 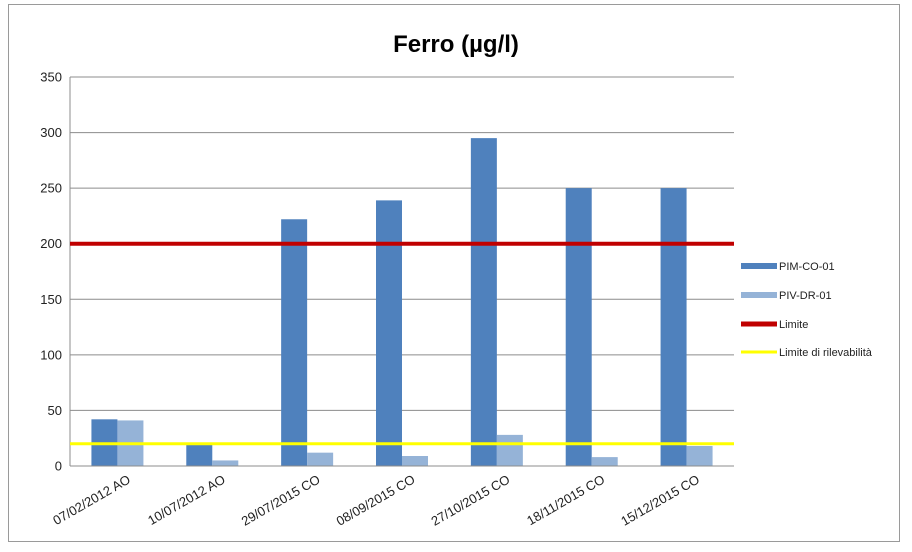 What do you see at coordinates (281, 500) in the screenshot?
I see `x-tick-label: 29/07/2015 CO` at bounding box center [281, 500].